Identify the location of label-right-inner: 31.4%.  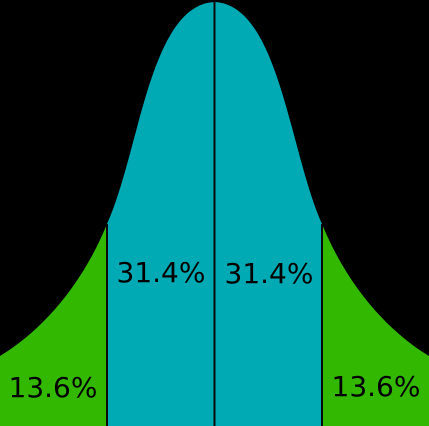
(269, 273).